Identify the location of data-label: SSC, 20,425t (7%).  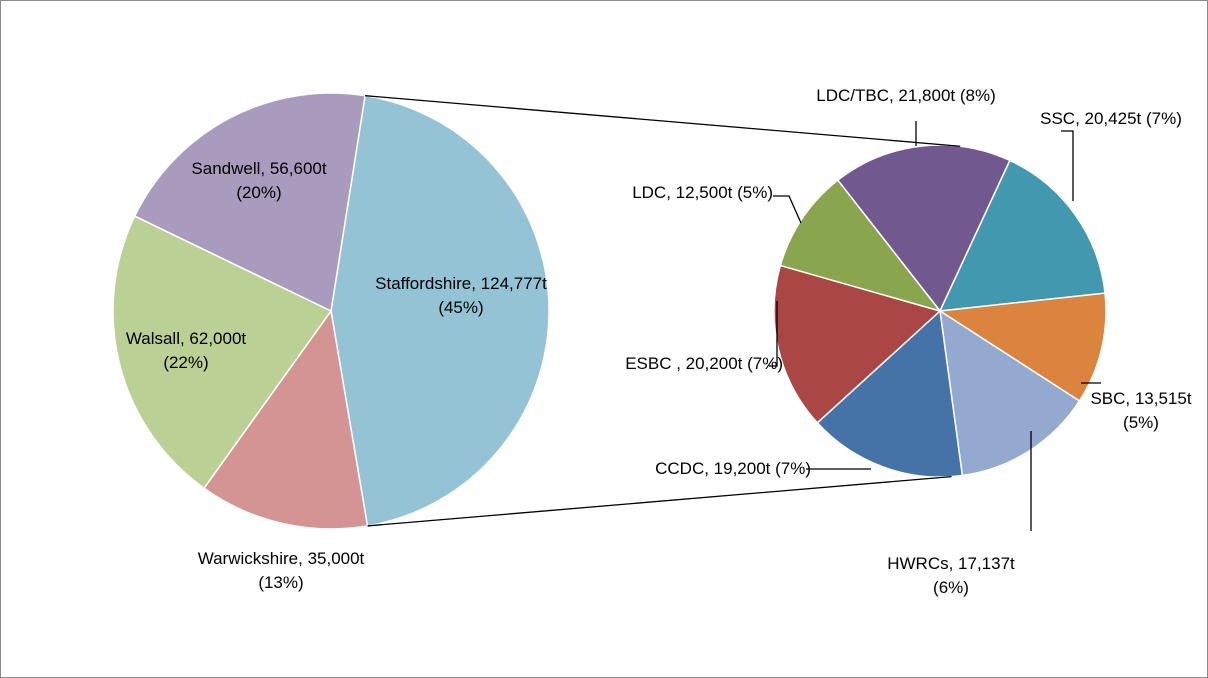
(1111, 118).